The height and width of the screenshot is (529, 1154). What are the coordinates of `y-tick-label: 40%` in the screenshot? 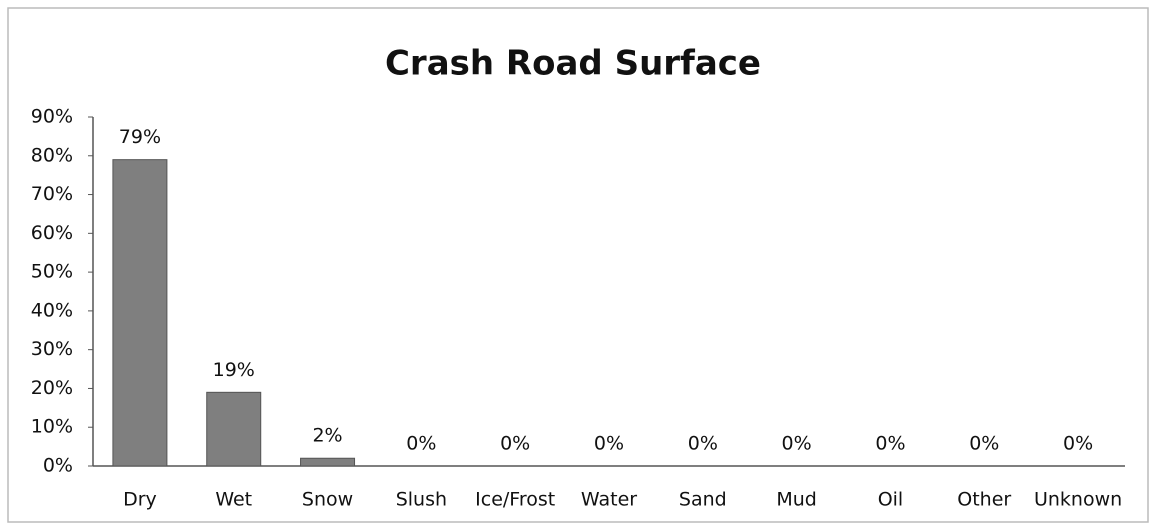 It's located at (52, 310).